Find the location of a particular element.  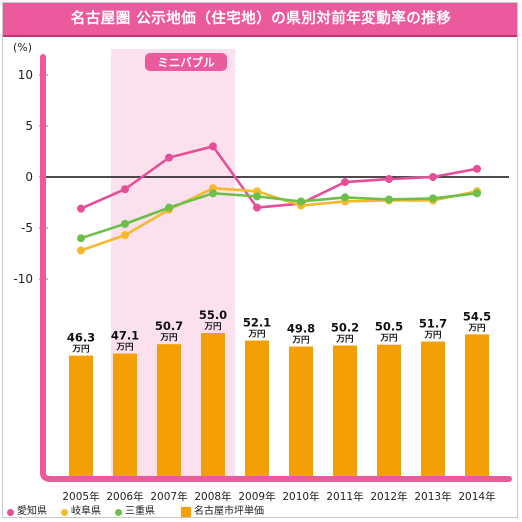

y-tick-label: -10 is located at coordinates (23, 279).